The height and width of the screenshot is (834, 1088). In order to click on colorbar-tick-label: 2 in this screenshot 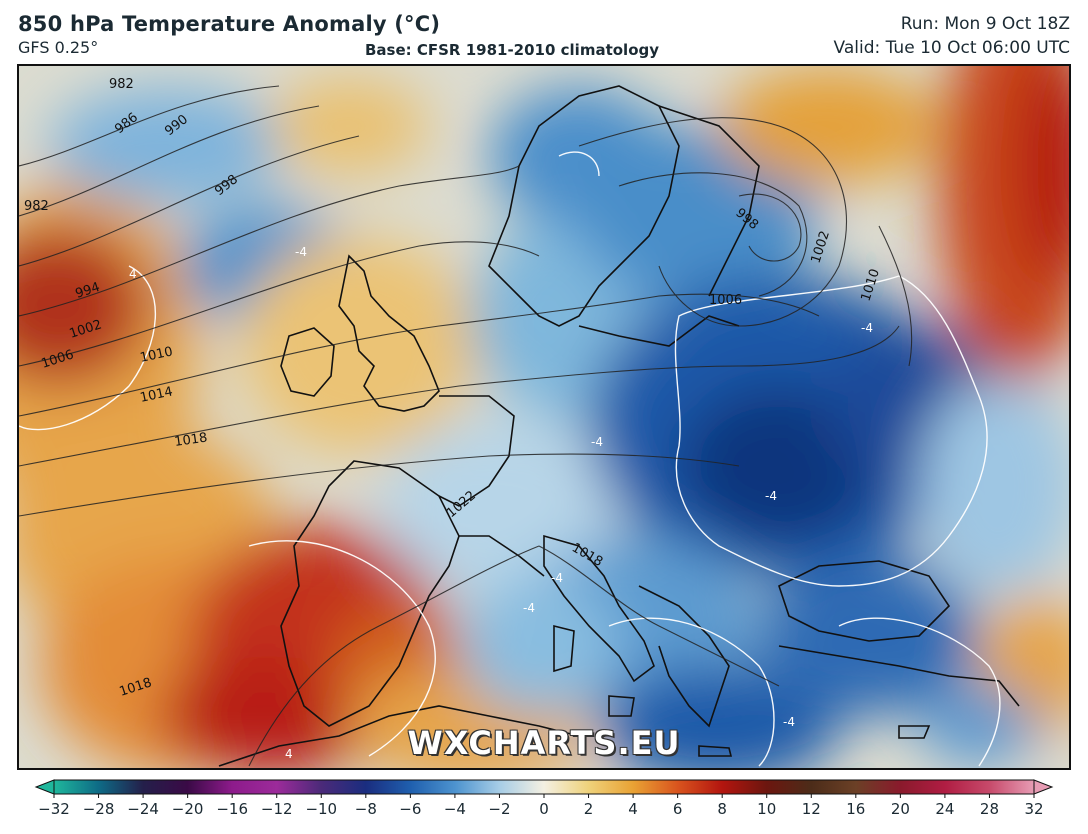, I will do `click(588, 809)`.